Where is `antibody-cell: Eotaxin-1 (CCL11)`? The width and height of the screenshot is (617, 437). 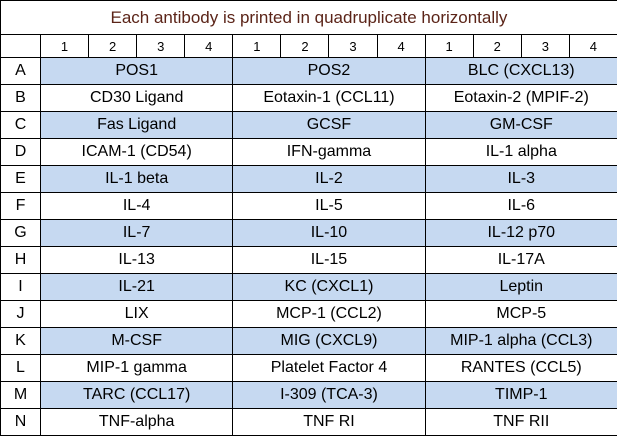 antibody-cell: Eotaxin-1 (CCL11) is located at coordinates (329, 98).